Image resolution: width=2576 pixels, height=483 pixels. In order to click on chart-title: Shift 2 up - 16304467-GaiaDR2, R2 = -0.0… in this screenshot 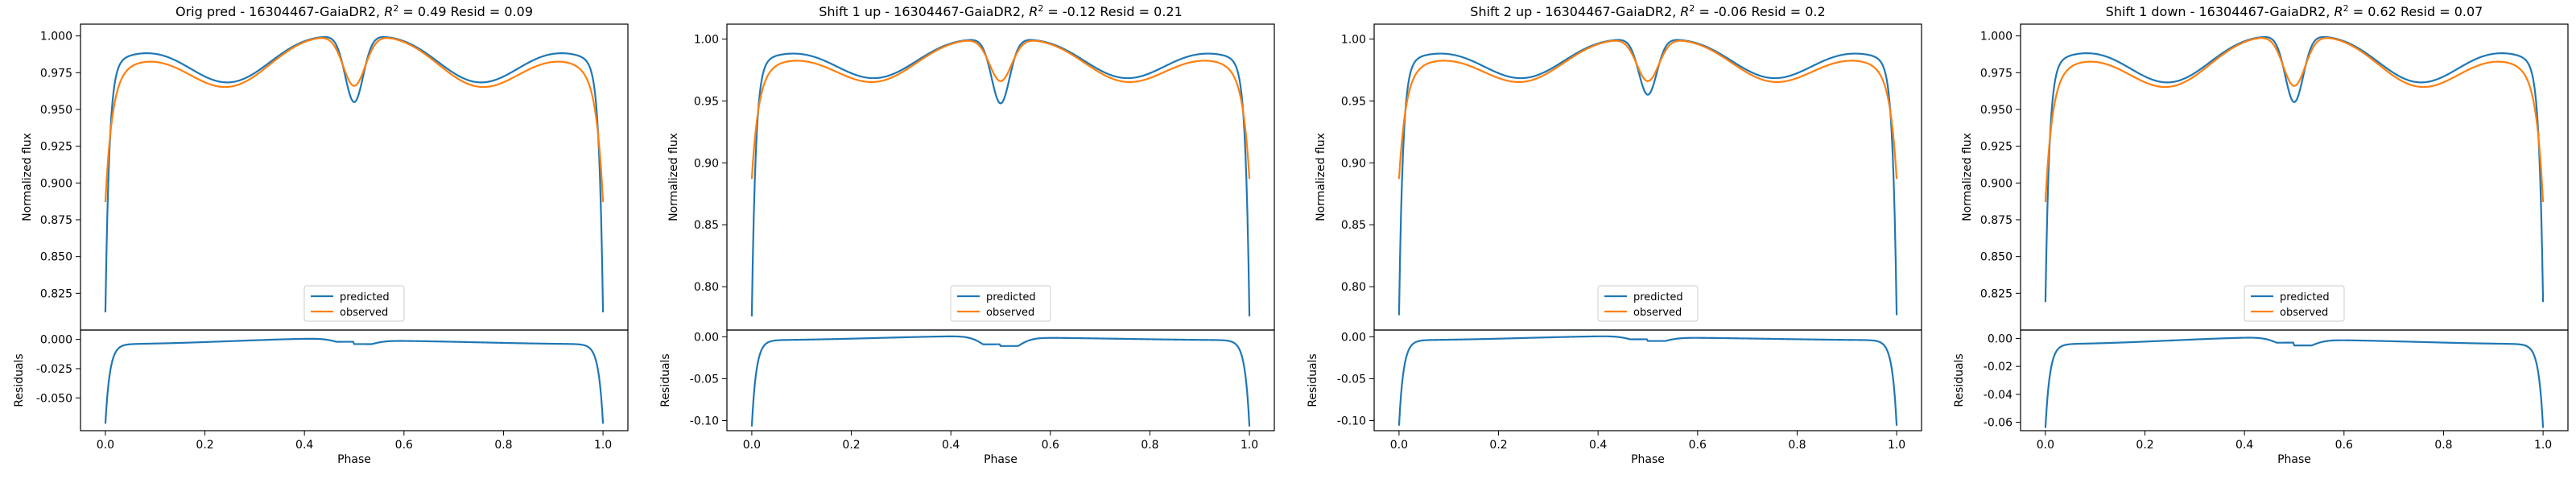, I will do `click(1647, 11)`.